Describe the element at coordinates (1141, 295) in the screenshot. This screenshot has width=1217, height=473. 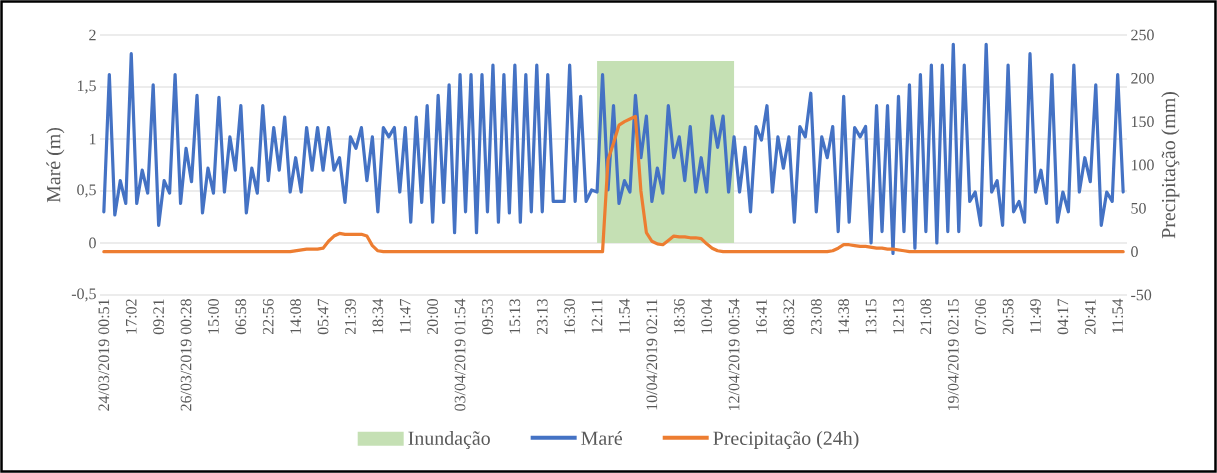
I see `y2-tick-label: -50` at that location.